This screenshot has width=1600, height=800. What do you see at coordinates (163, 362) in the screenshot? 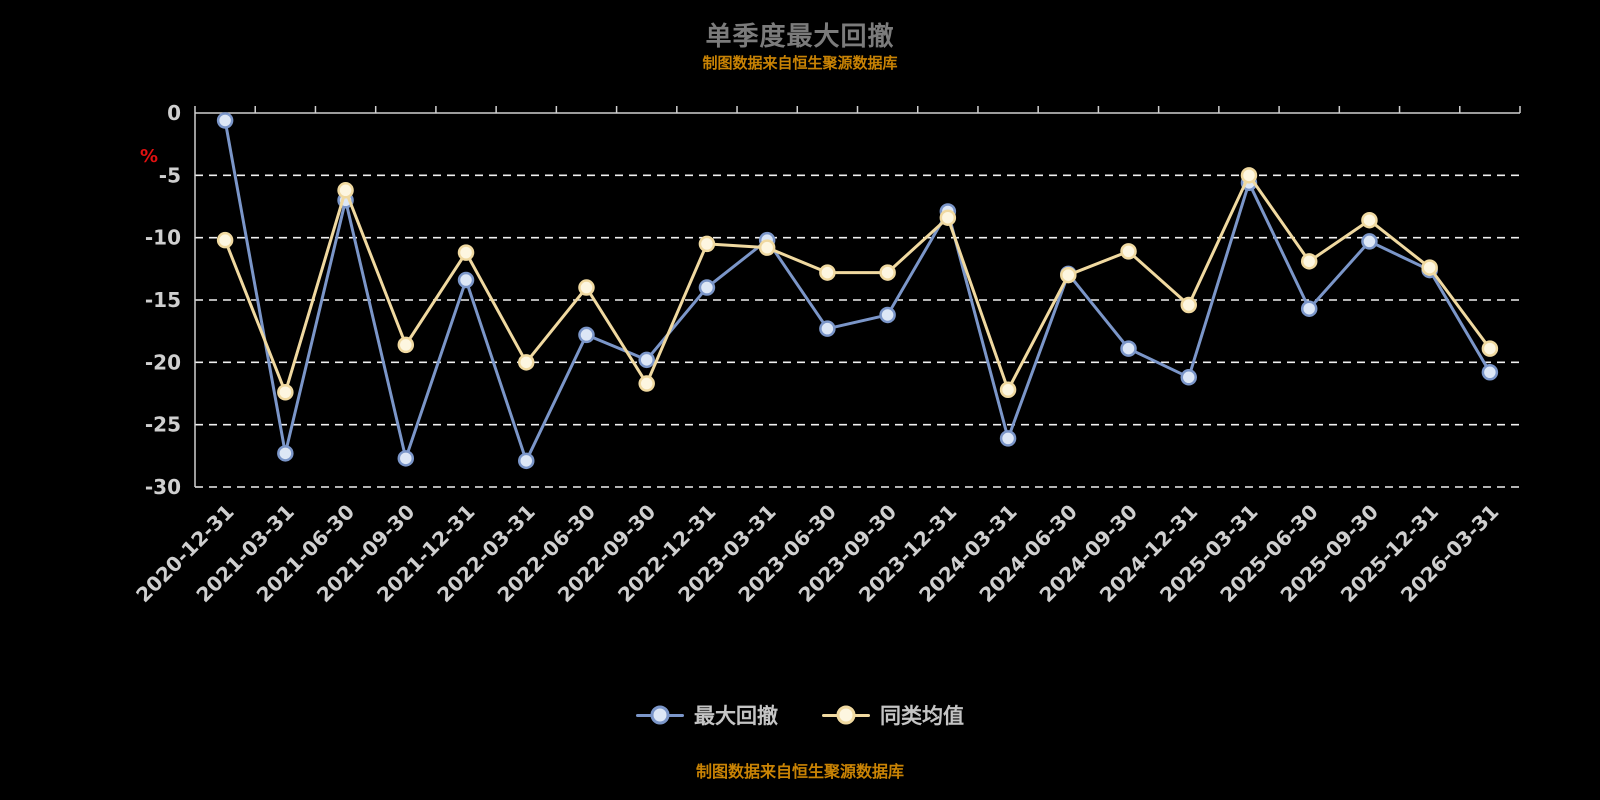
I see `y-tick-label: -20` at bounding box center [163, 362].